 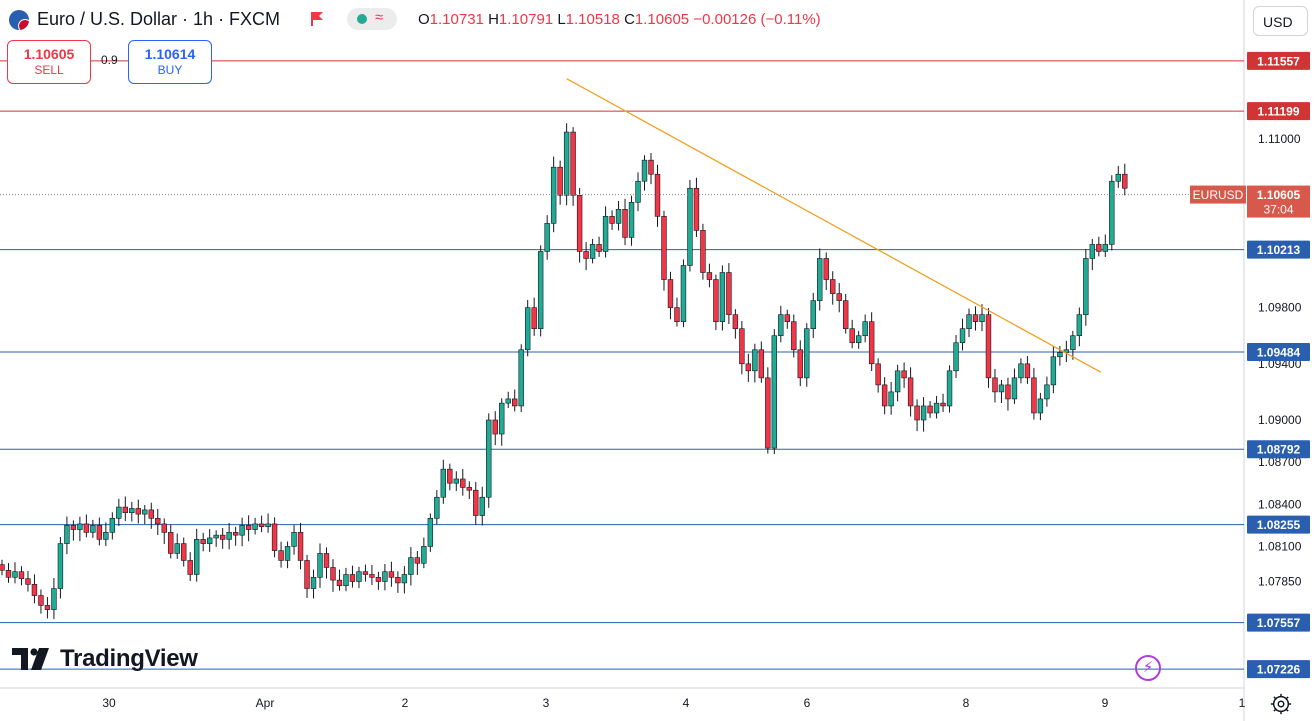 I want to click on level-tag-text: 1.07226, so click(x=1279, y=670).